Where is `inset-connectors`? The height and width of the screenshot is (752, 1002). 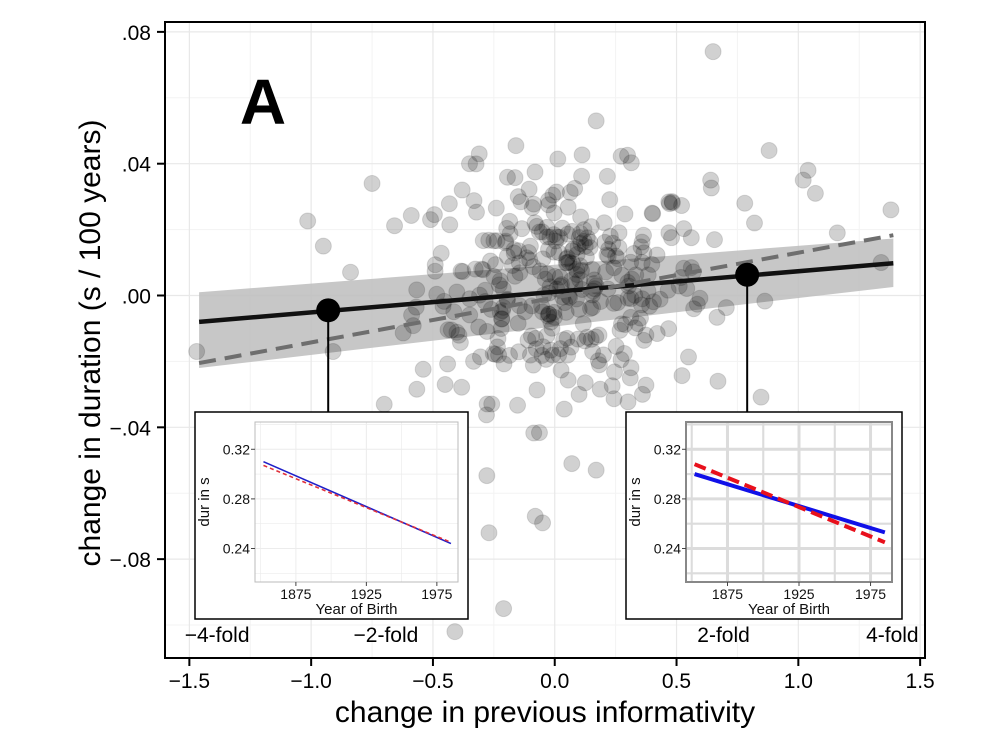 inset-connectors is located at coordinates (538, 343).